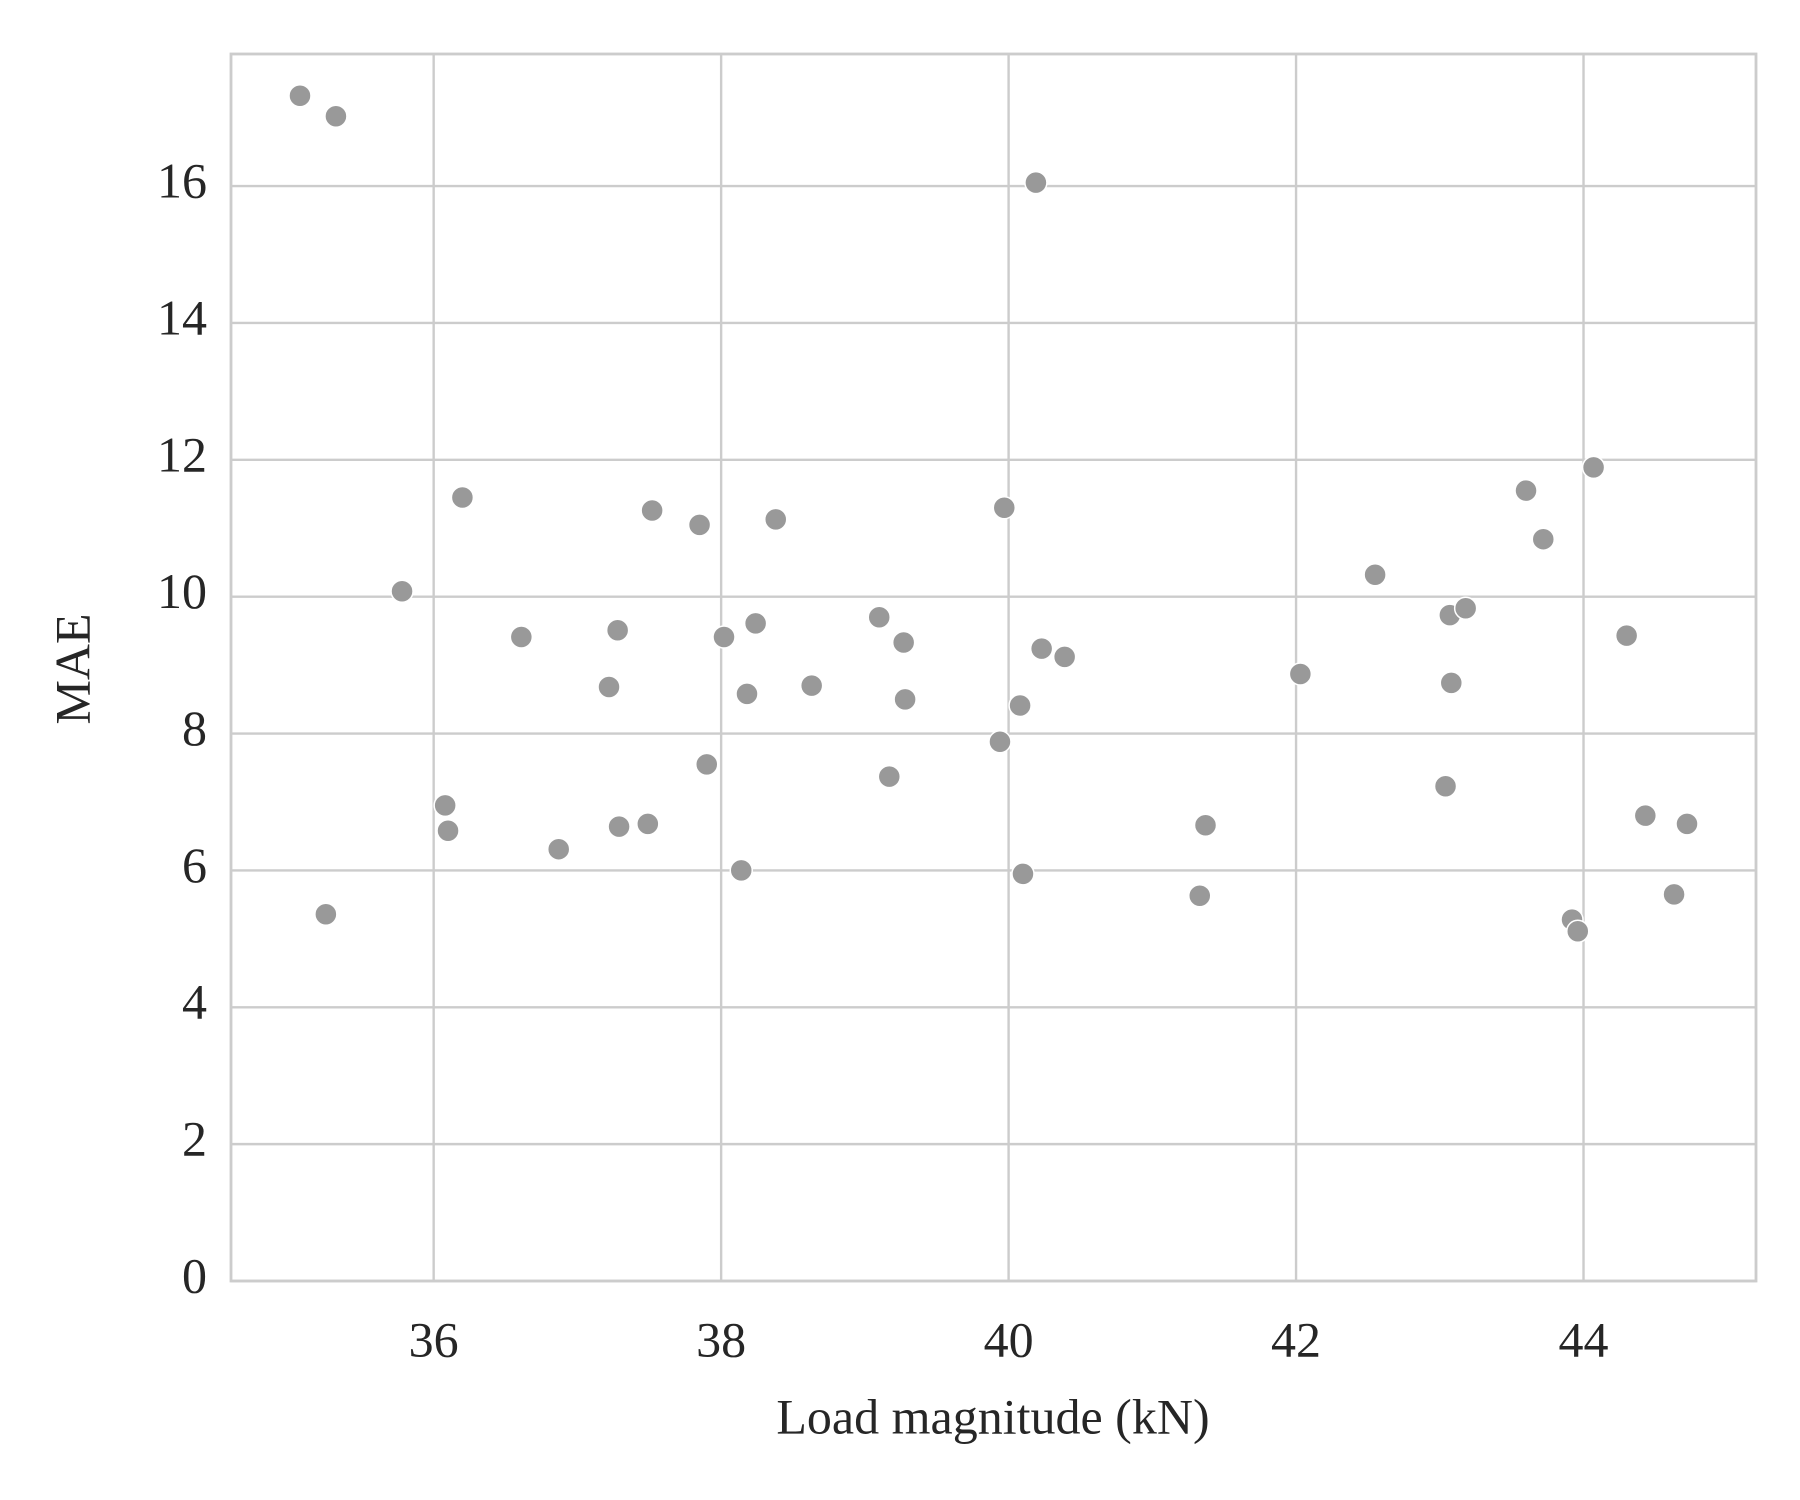  Describe the element at coordinates (194, 1275) in the screenshot. I see `y-tick-label: 0` at that location.